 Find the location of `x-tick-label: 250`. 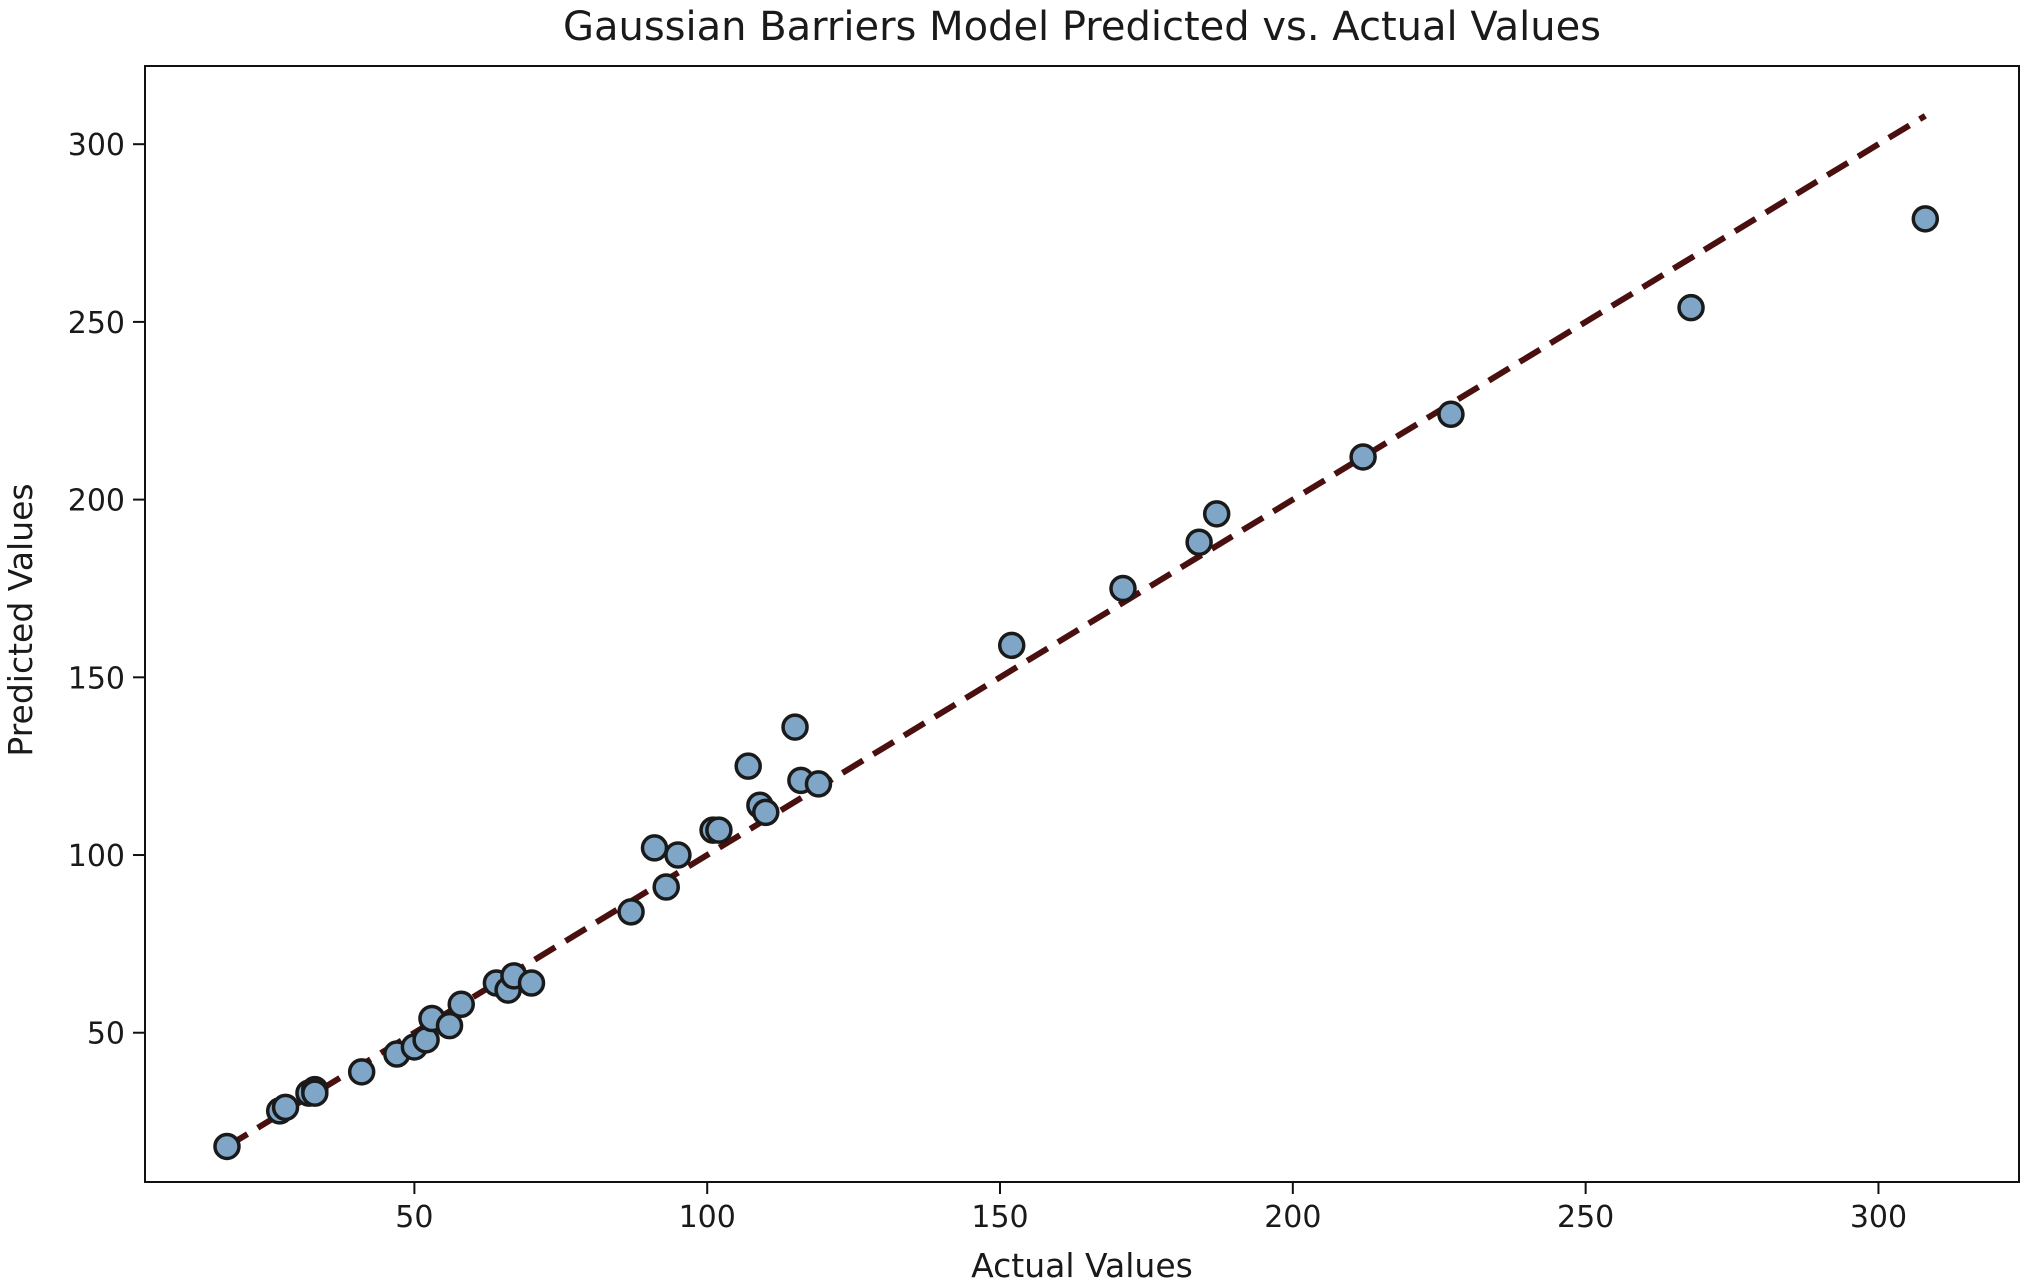

x-tick-label: 250 is located at coordinates (1585, 1217).